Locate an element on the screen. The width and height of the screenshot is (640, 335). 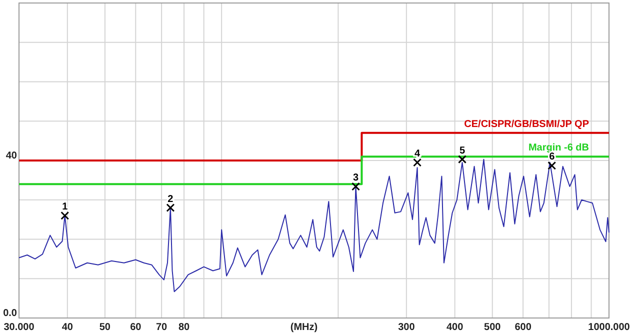
x-tick-label: 600 is located at coordinates (523, 327).